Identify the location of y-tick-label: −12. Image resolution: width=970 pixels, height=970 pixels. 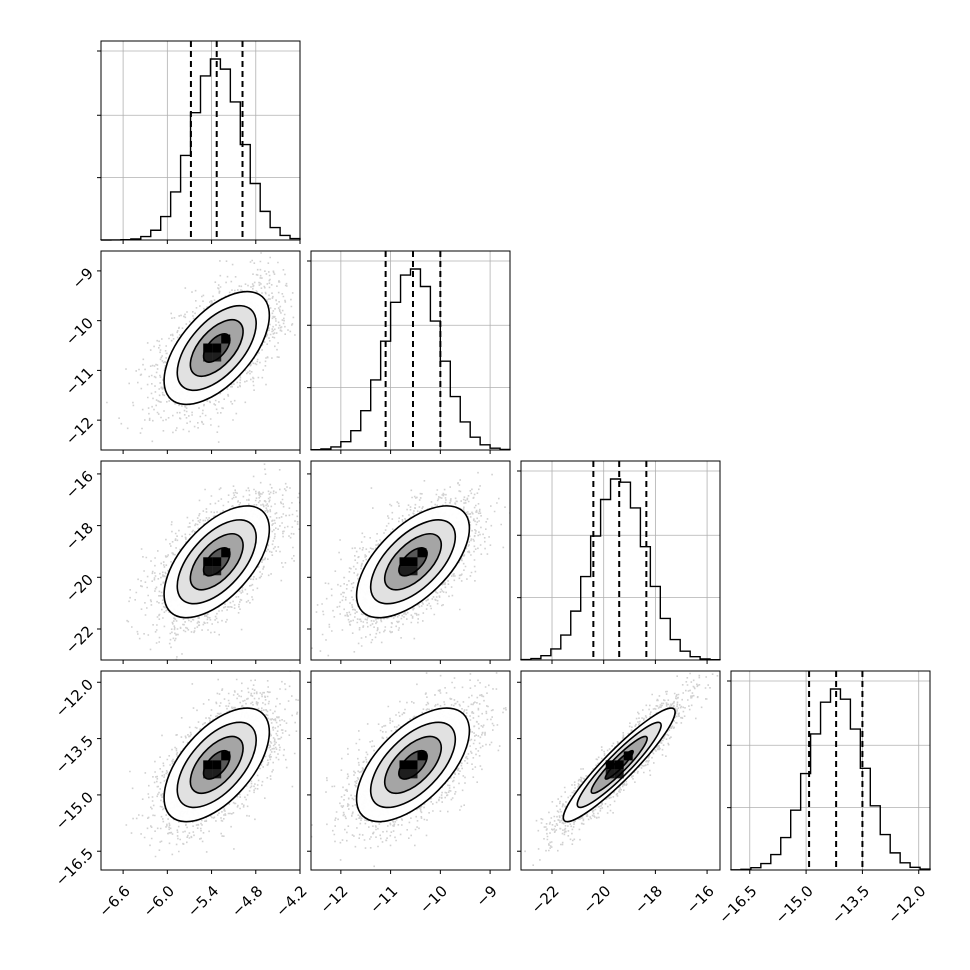
(79, 430).